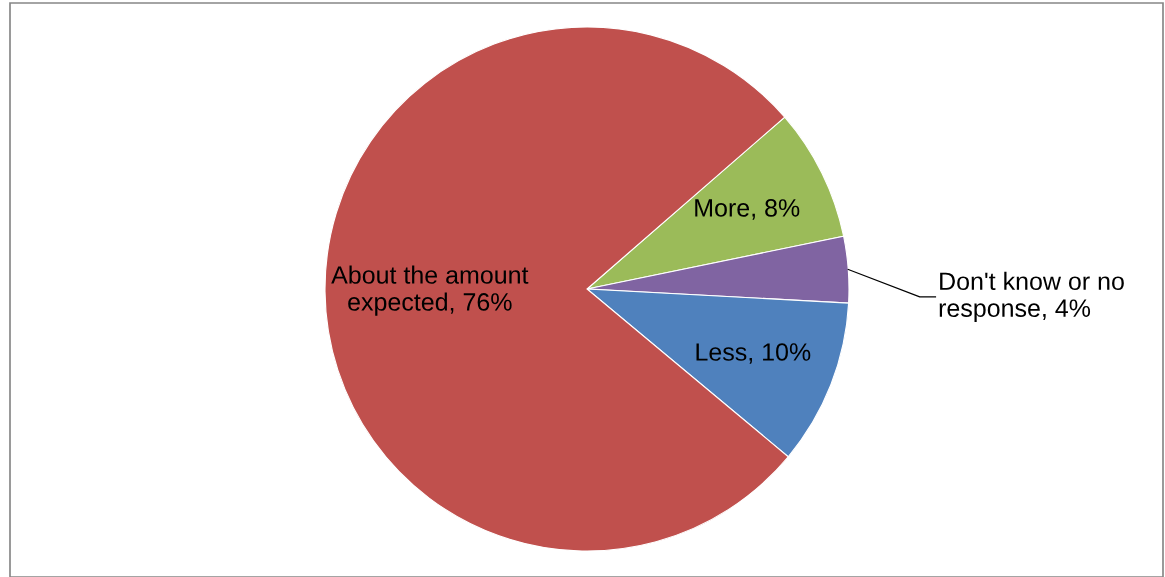 Image resolution: width=1165 pixels, height=577 pixels. Describe the element at coordinates (753, 353) in the screenshot. I see `slice-label: Less, 10%` at that location.